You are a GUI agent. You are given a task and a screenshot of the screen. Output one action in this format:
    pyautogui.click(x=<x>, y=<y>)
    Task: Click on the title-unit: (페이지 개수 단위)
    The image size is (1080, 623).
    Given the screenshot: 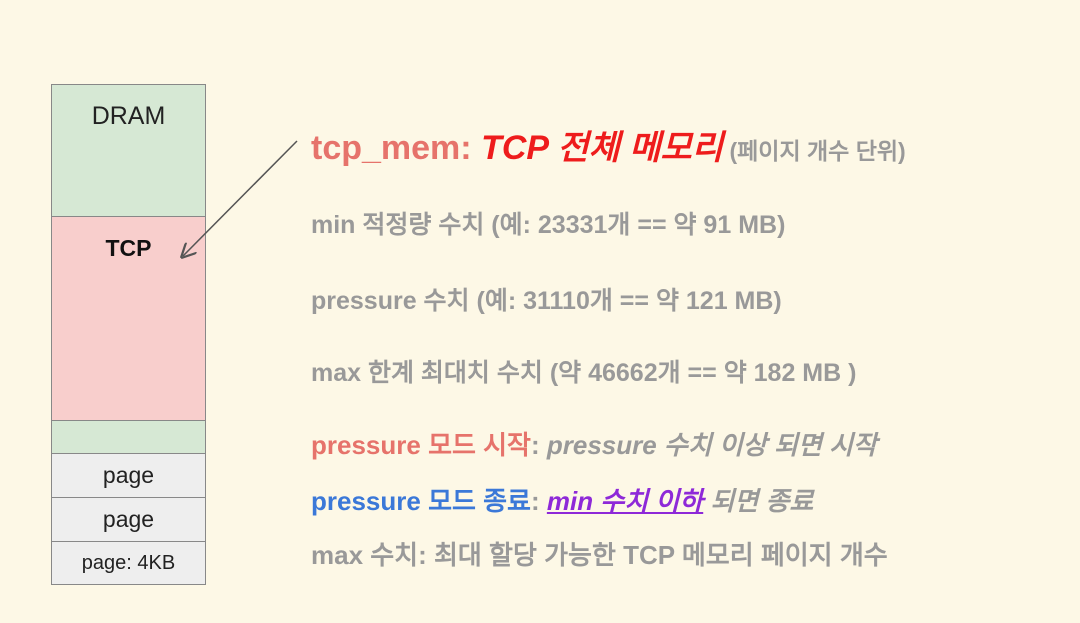 What is the action you would take?
    pyautogui.click(x=814, y=151)
    